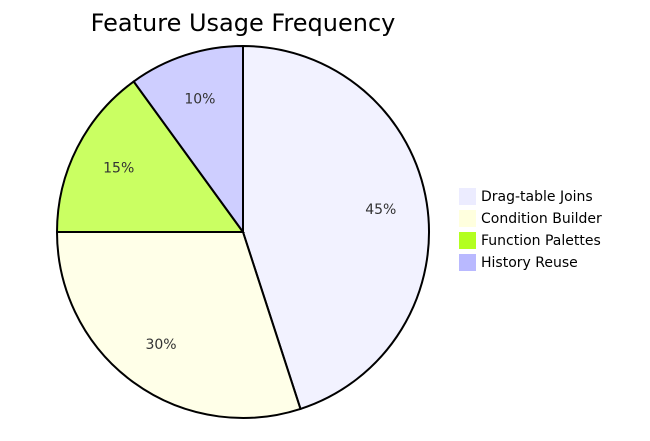 Image resolution: width=650 pixels, height=441 pixels. What do you see at coordinates (243, 23) in the screenshot?
I see `chart-title: Feature Usage Frequency` at bounding box center [243, 23].